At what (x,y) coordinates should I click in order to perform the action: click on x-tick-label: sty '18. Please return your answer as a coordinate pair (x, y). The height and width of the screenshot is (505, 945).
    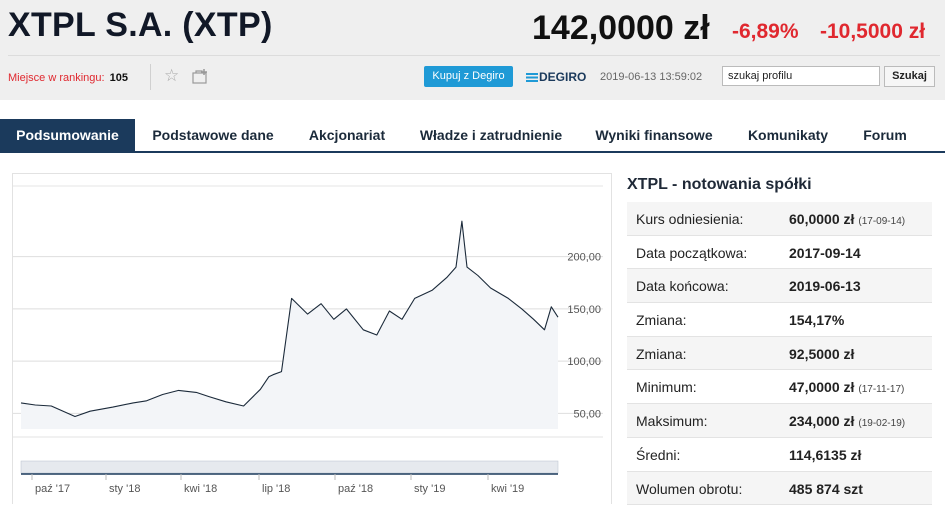
    Looking at the image, I should click on (124, 489).